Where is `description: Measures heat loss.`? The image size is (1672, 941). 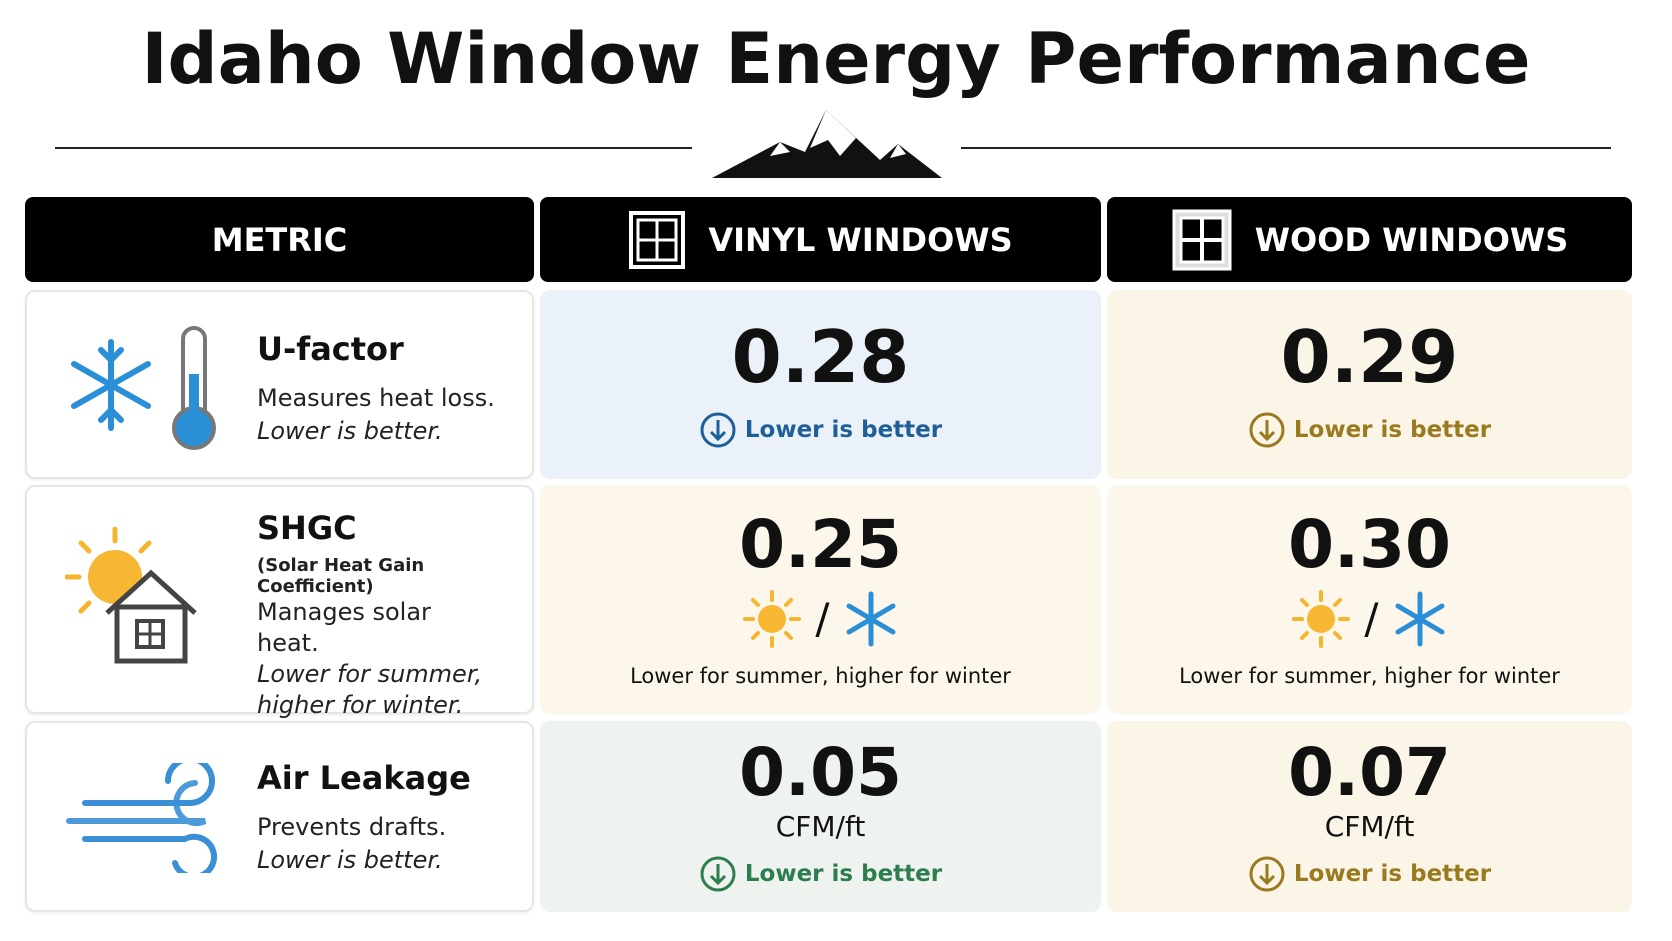 description: Measures heat loss. is located at coordinates (376, 398).